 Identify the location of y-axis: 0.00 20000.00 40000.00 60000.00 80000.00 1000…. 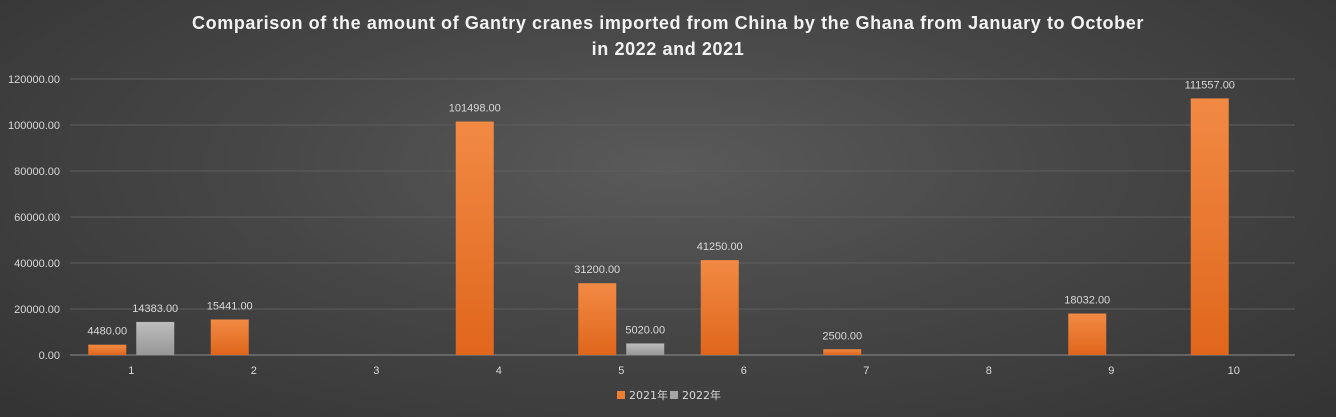
(34, 218).